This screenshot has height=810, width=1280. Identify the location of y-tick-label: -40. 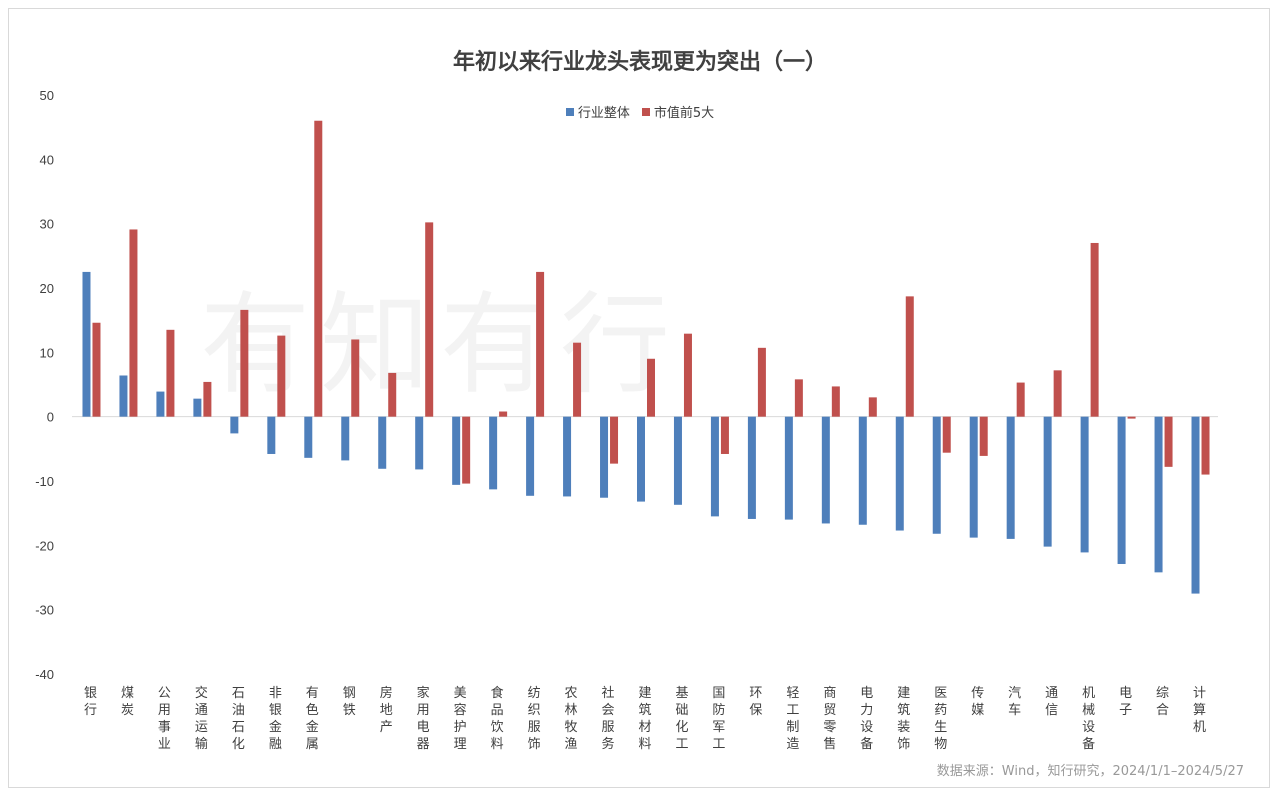
(44, 674).